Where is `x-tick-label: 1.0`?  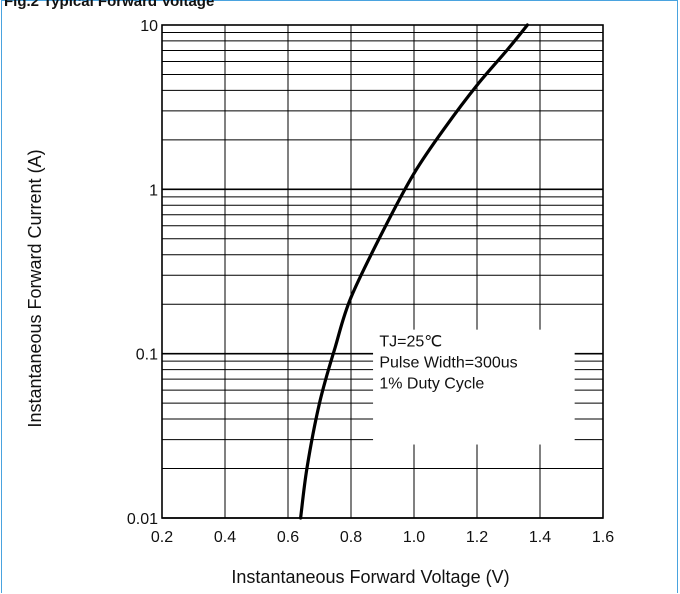
x-tick-label: 1.0 is located at coordinates (414, 537).